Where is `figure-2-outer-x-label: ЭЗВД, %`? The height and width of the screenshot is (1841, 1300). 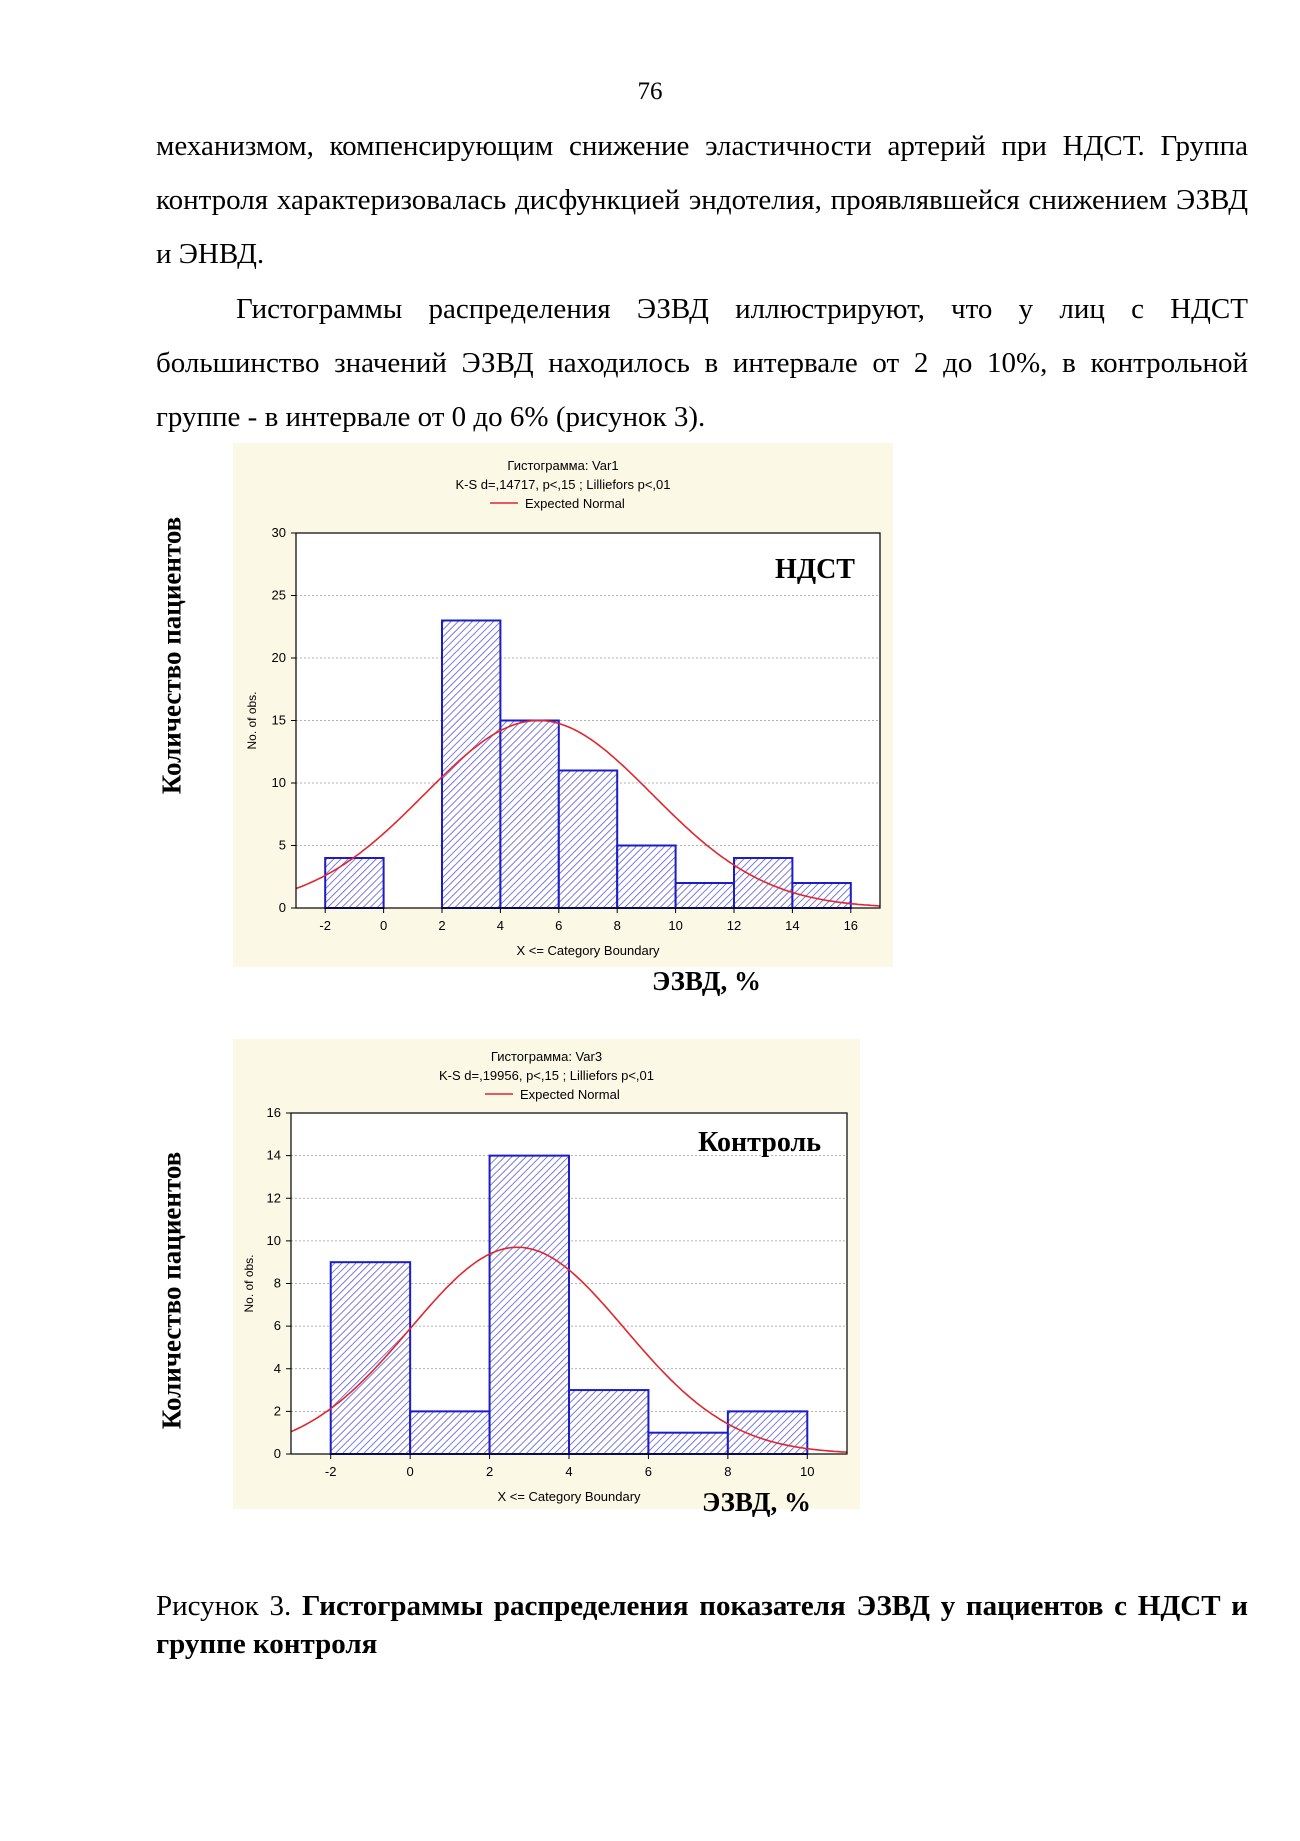 figure-2-outer-x-label: ЭЗВД, % is located at coordinates (756, 1502).